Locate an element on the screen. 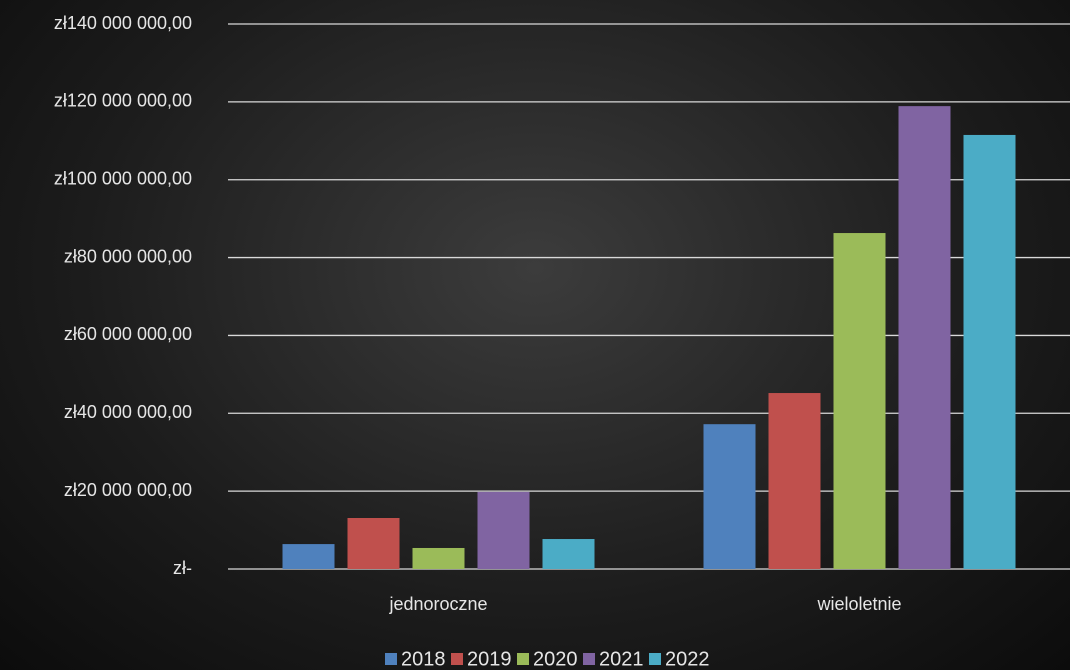 The image size is (1070, 670). x-tick-label: jednoroczne is located at coordinates (437, 604).